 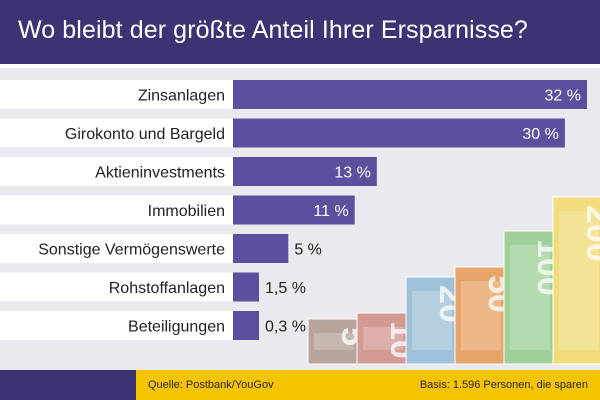 I want to click on header-divider, so click(x=300, y=66).